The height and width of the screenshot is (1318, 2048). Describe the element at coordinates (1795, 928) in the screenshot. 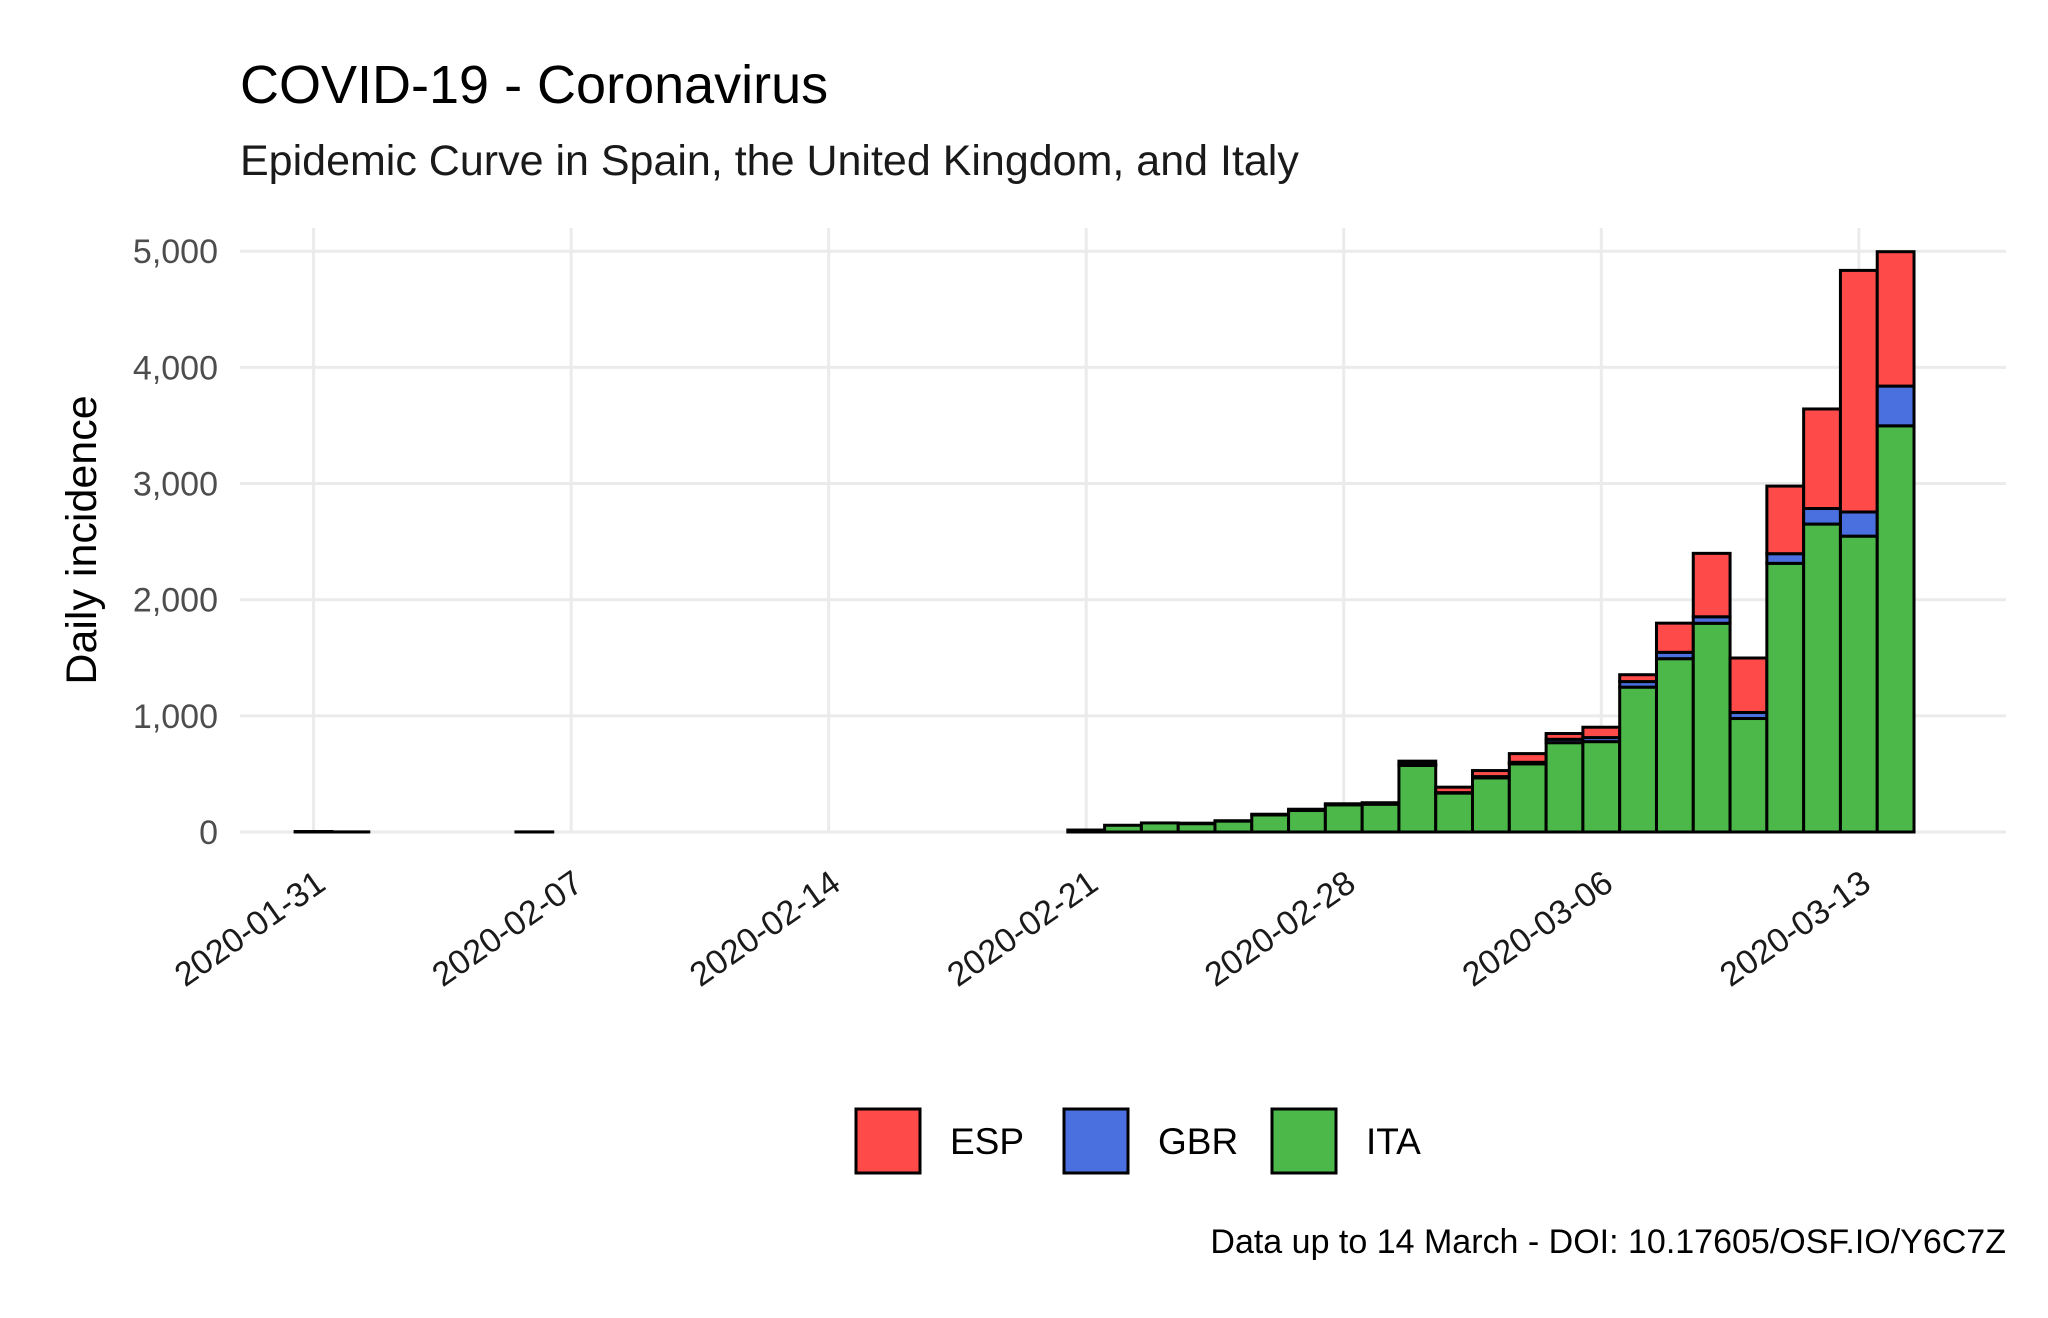

I see `x-tick-label: 2020-03-13` at that location.